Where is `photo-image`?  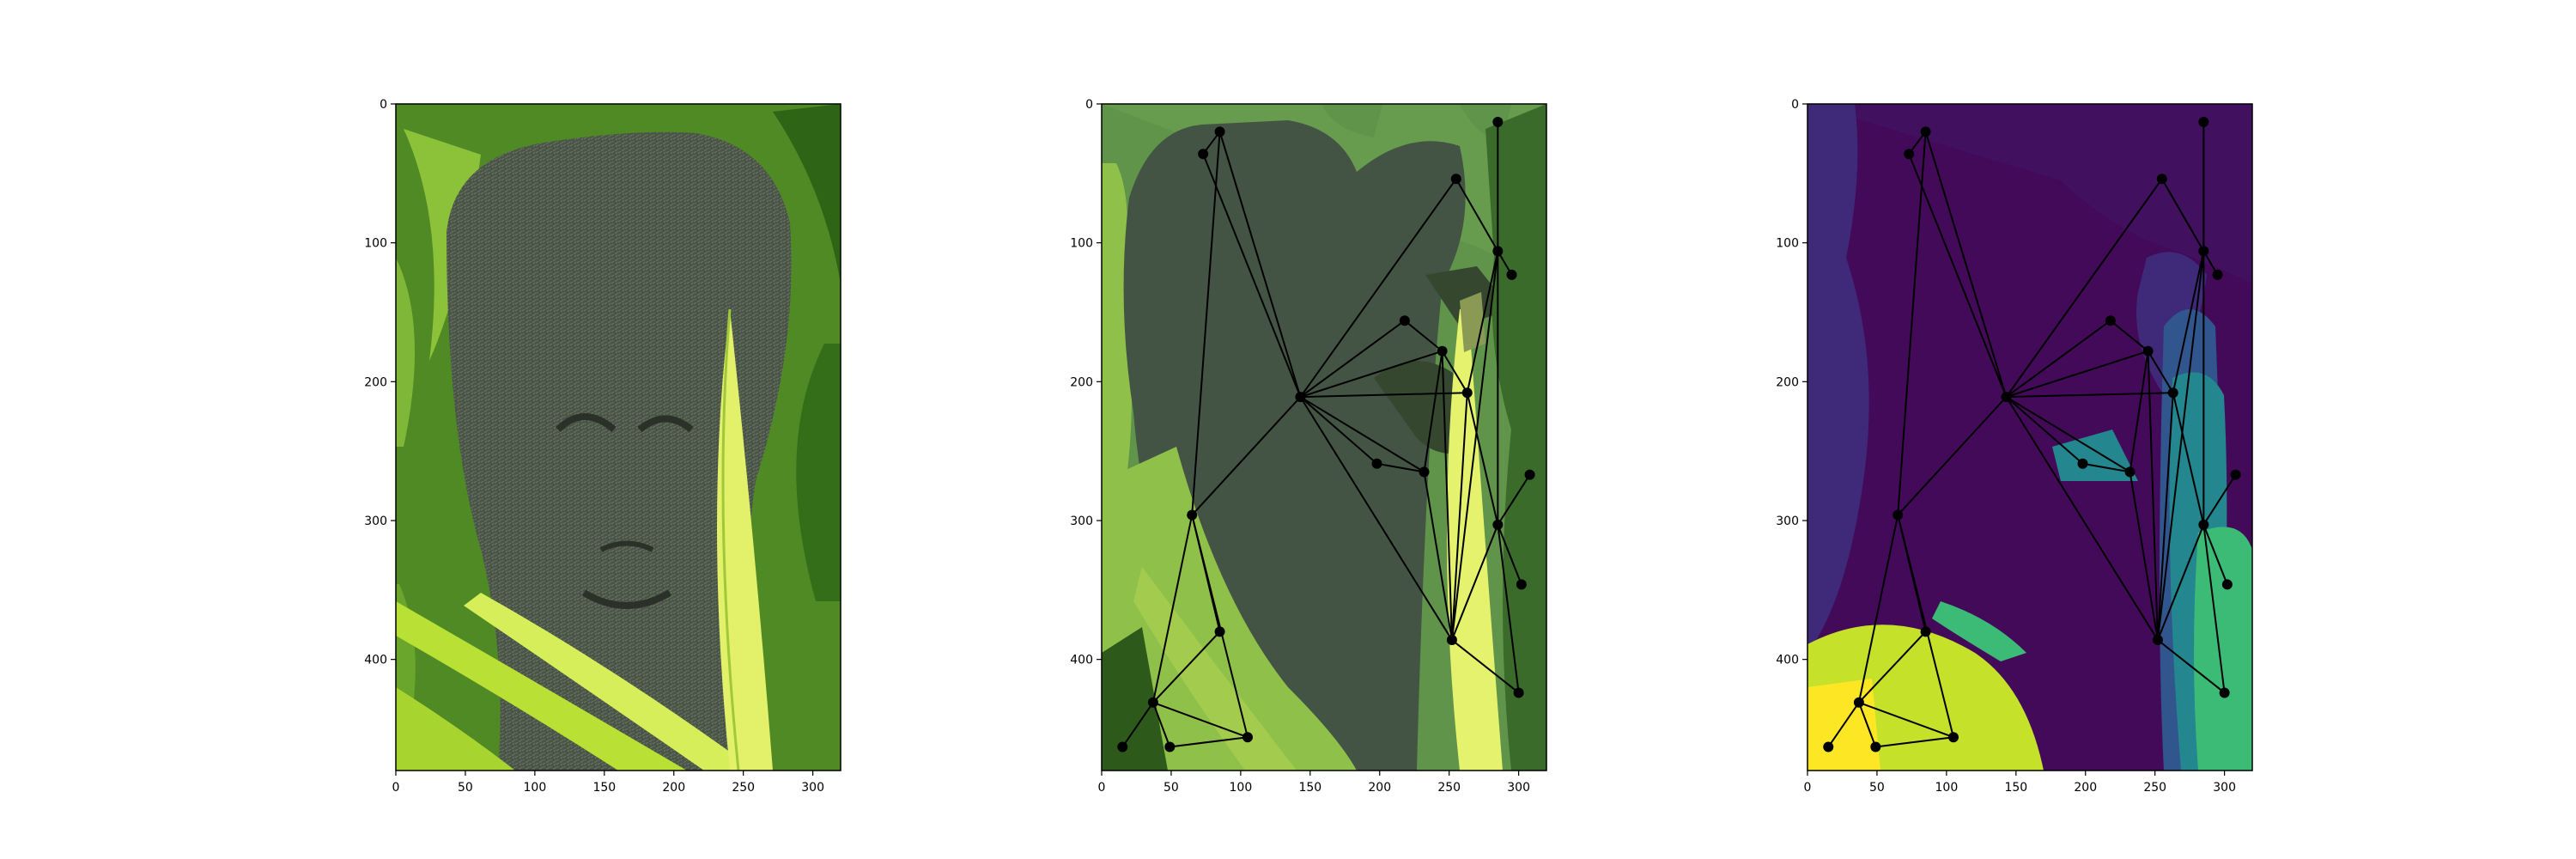 photo-image is located at coordinates (618, 437).